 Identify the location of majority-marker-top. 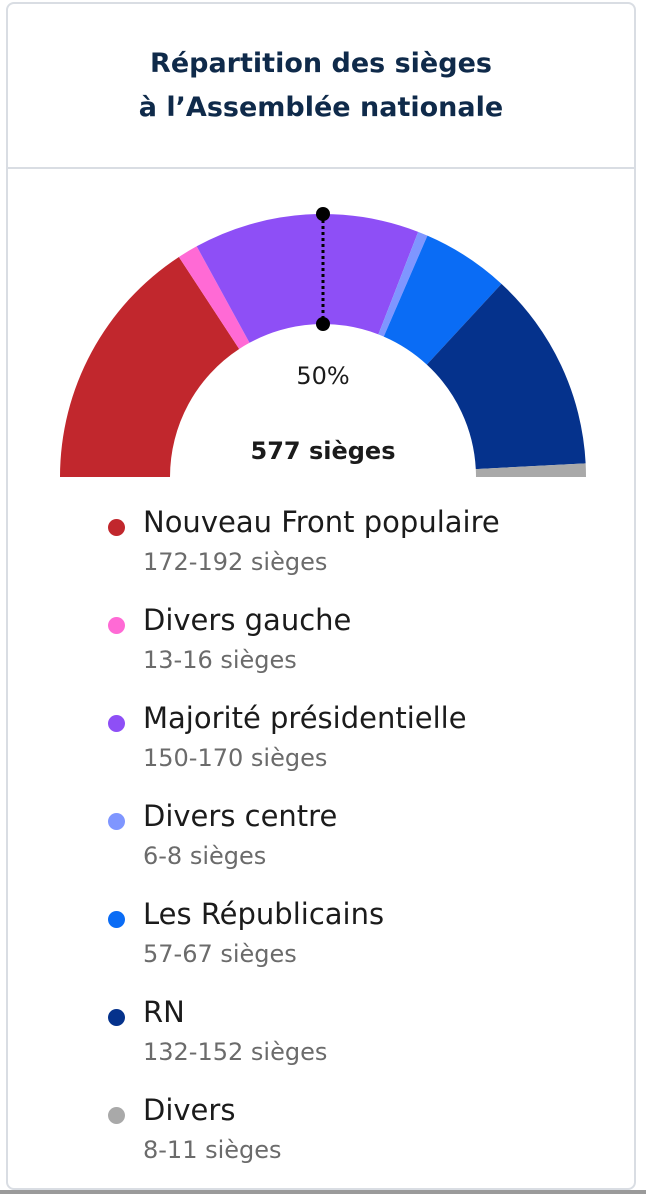
(323, 214).